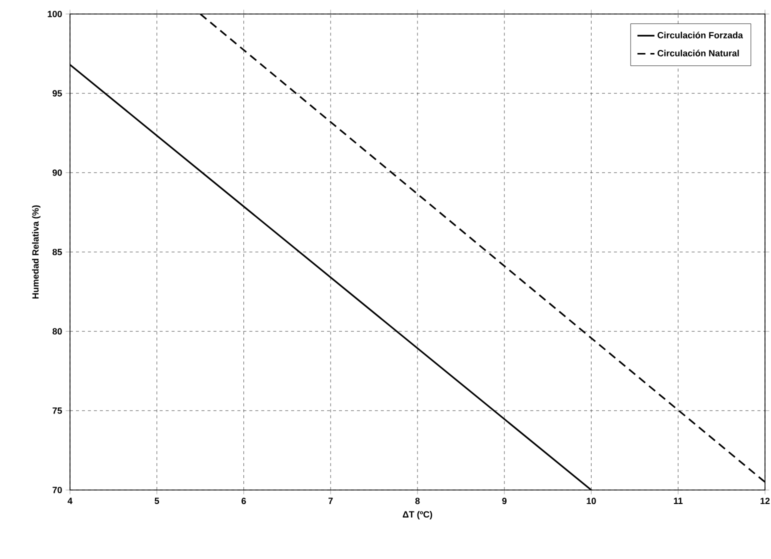 The image size is (771, 559). Describe the element at coordinates (57, 490) in the screenshot. I see `y-tick-label: 70` at that location.